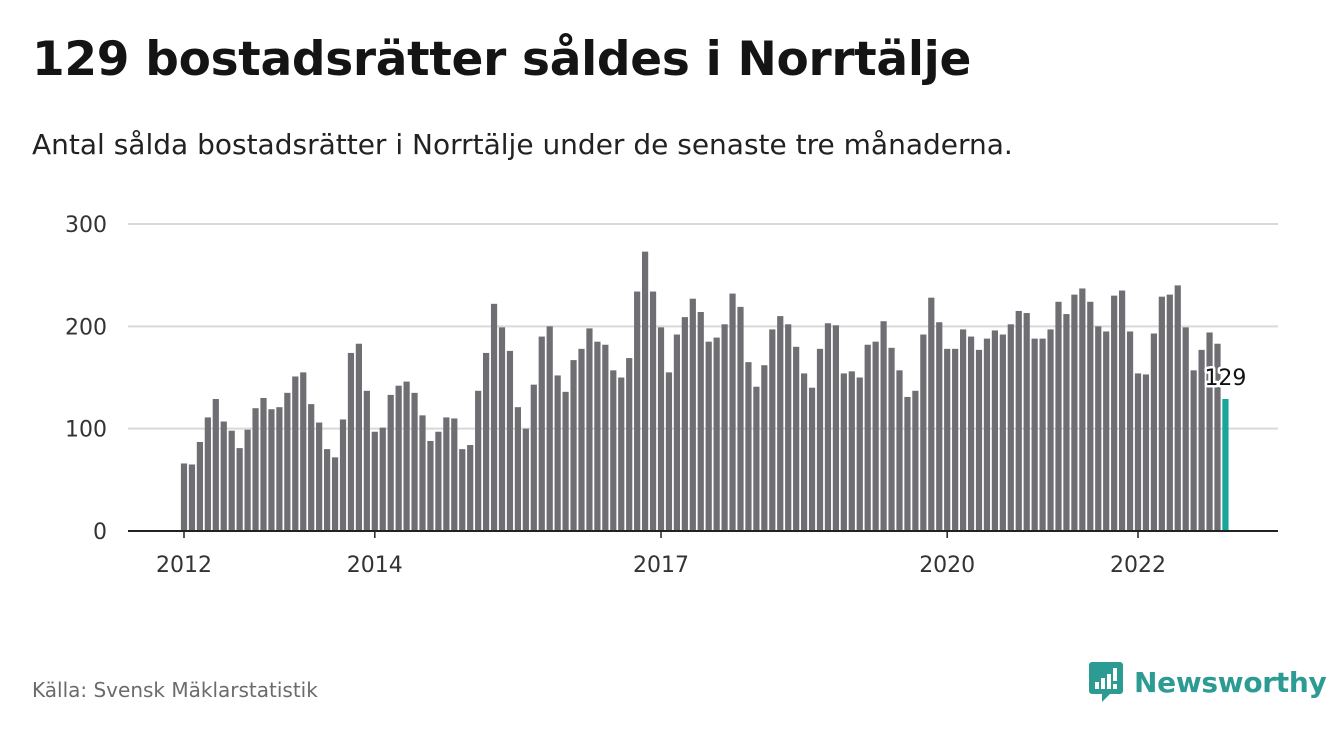 This screenshot has width=1340, height=734. I want to click on x-tick-label: 2022, so click(1138, 565).